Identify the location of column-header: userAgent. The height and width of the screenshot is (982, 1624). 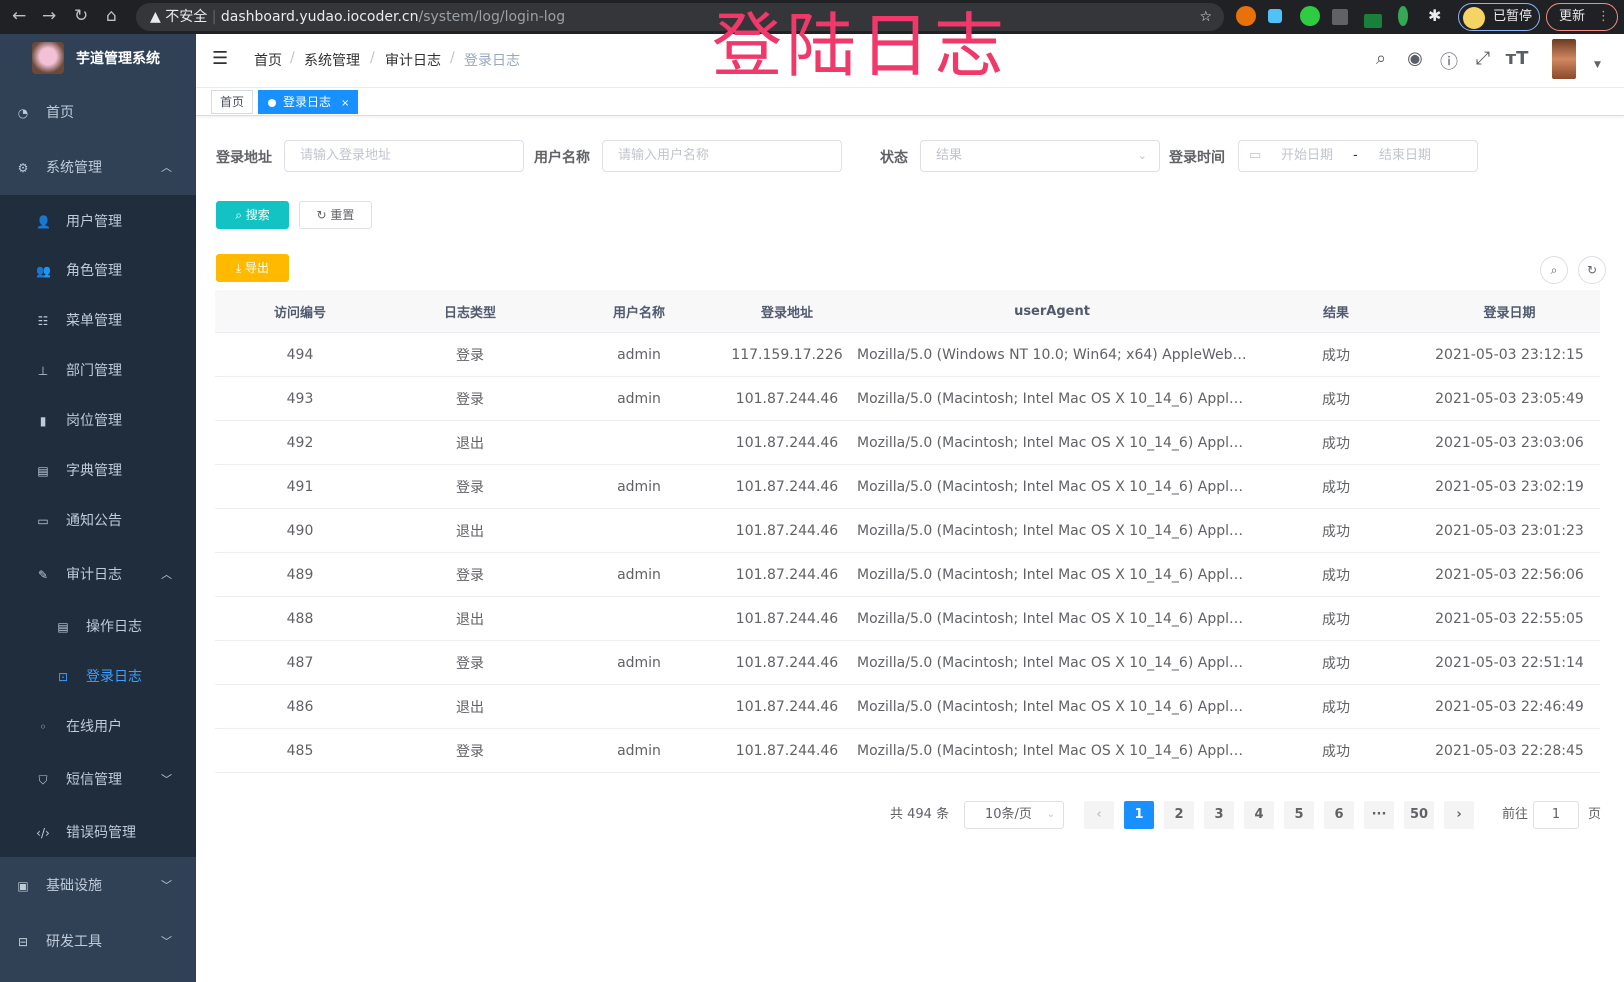
(1052, 311).